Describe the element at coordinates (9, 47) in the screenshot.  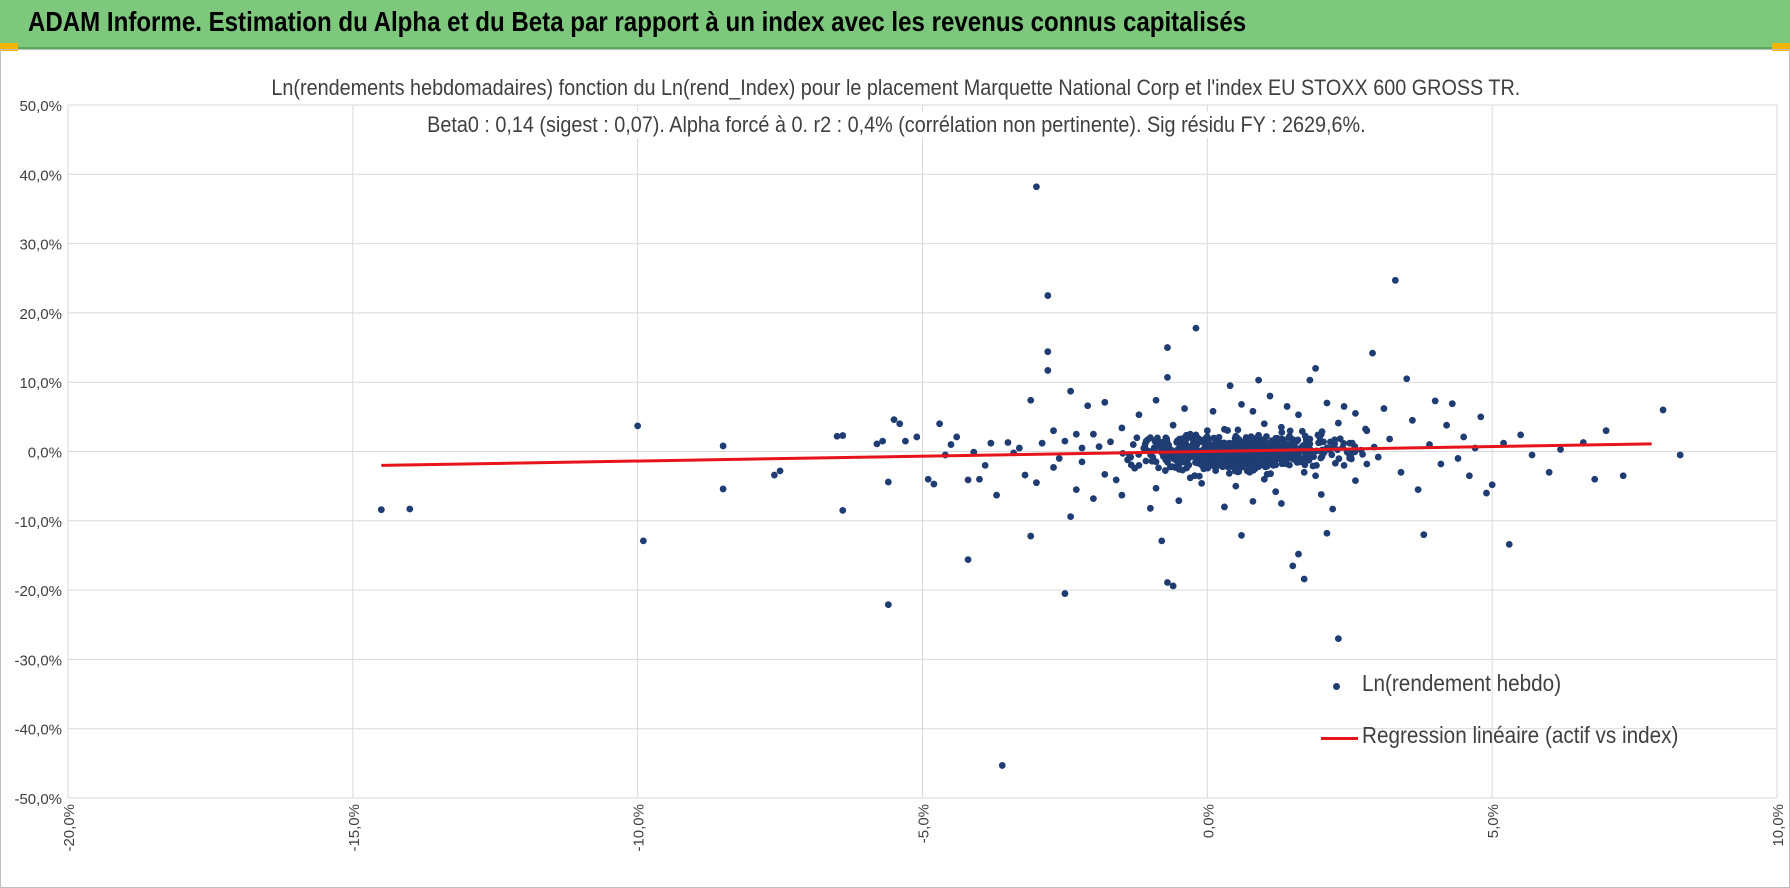
I see `corner-marker-left` at that location.